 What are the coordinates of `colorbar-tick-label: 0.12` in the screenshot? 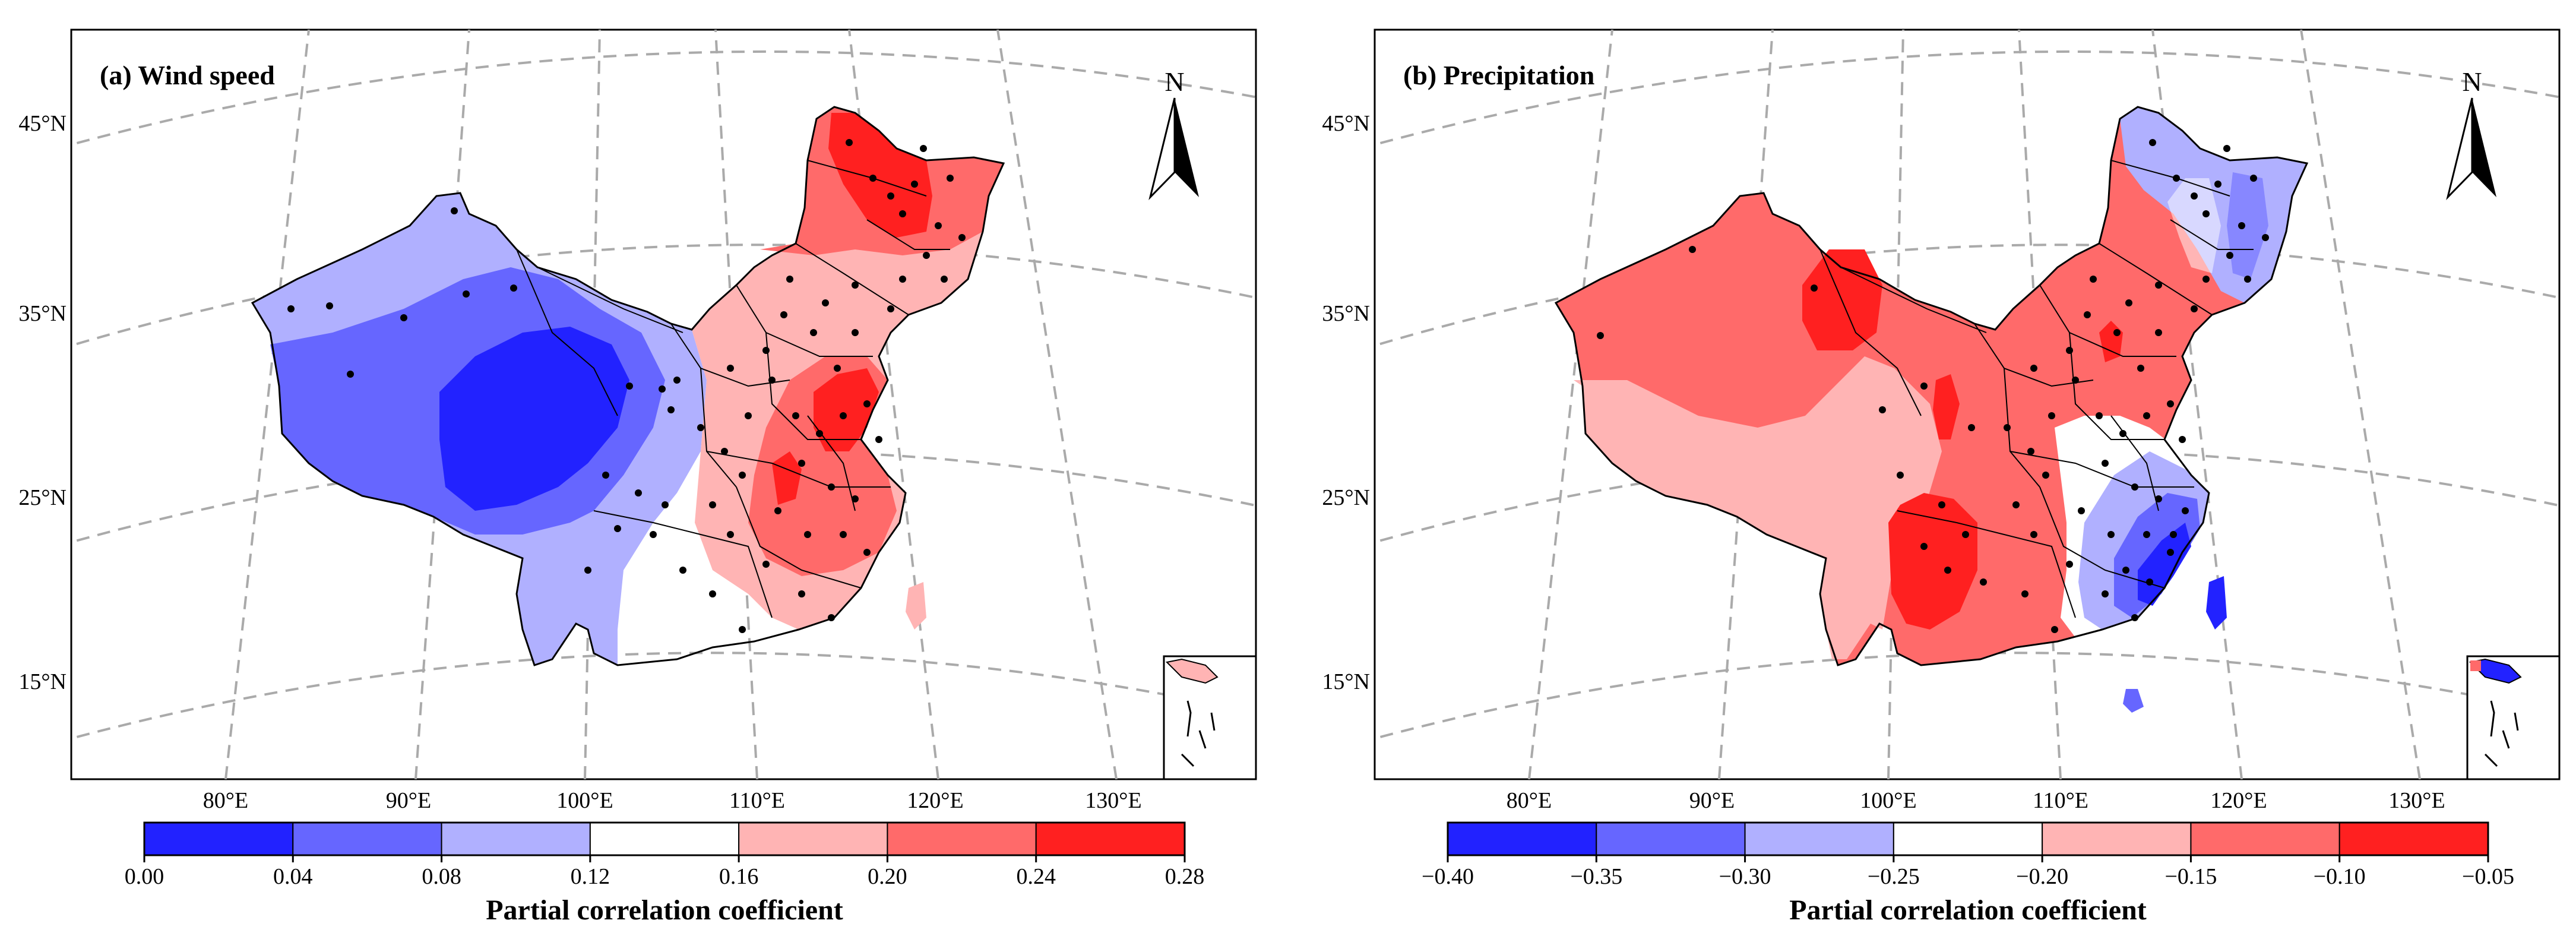 It's located at (590, 876).